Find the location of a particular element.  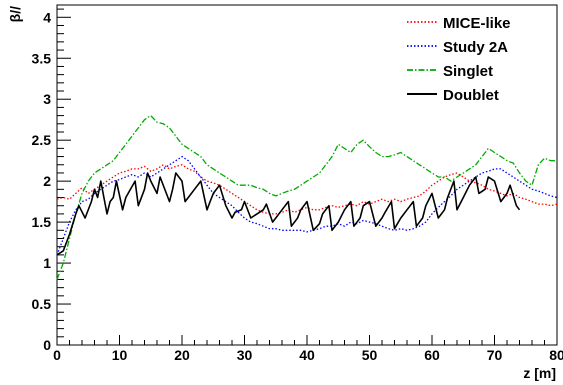

y-tick-label: 2.5 is located at coordinates (42, 140).